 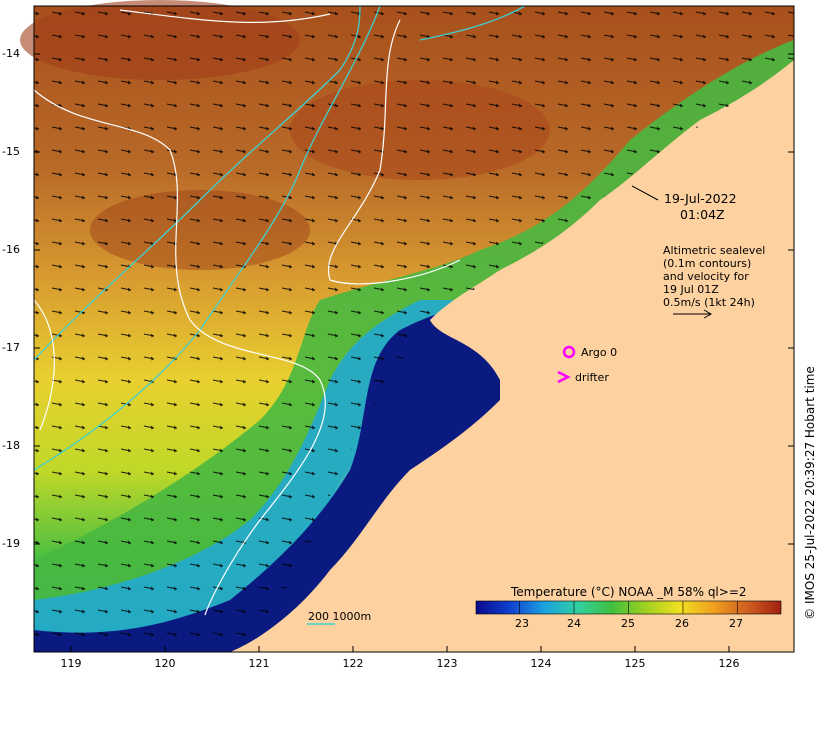 What do you see at coordinates (472, 23) in the screenshot?
I see `isobath-1000m-east` at bounding box center [472, 23].